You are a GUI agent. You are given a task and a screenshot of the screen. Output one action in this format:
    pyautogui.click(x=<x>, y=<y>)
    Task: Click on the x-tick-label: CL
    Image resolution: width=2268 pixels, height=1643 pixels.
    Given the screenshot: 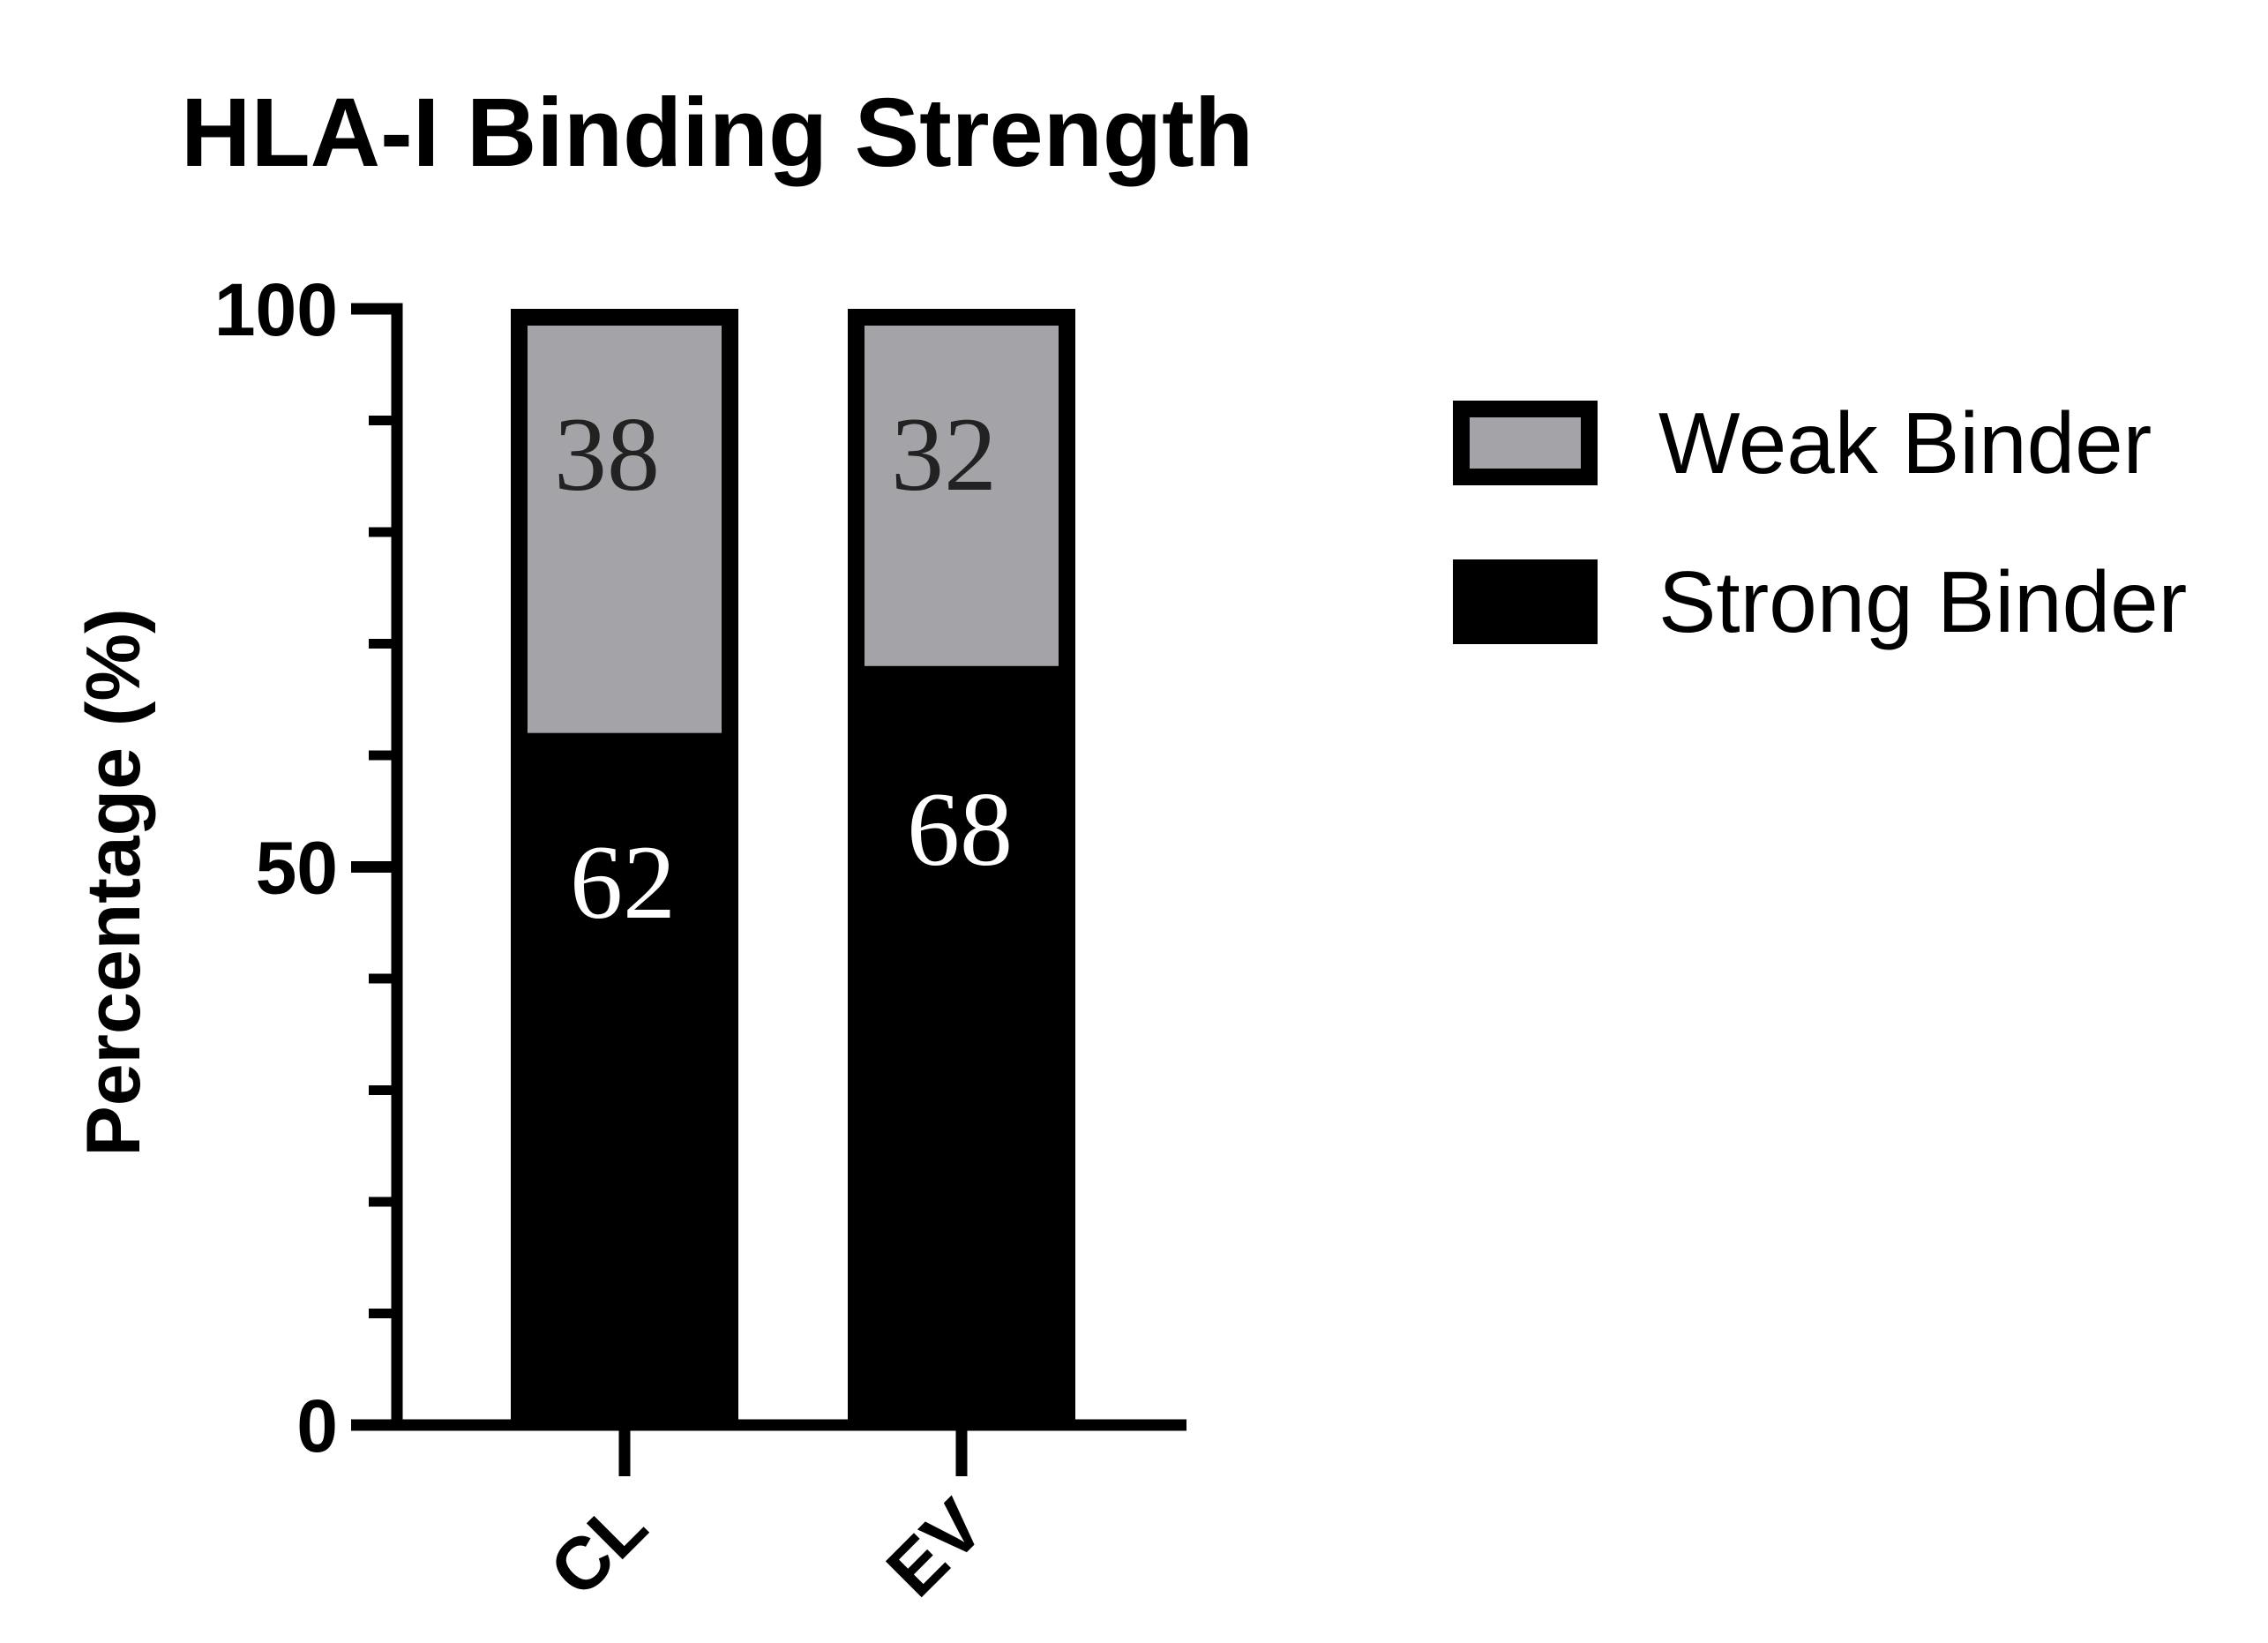 What is the action you would take?
    pyautogui.click(x=598, y=1547)
    